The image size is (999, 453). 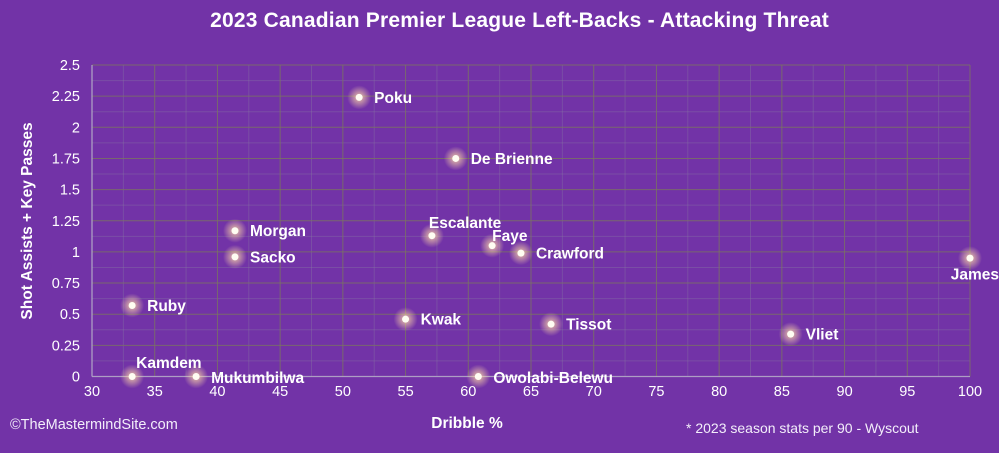 I want to click on y-tick-label: 2.5, so click(x=70, y=66).